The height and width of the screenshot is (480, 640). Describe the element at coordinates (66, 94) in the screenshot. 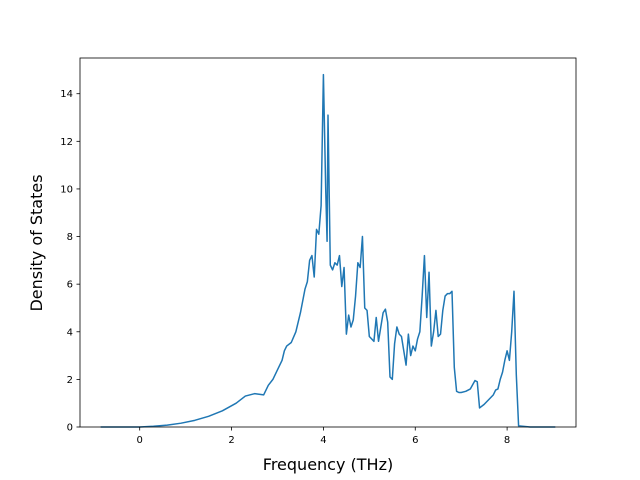

I see `y-tick-label: 14` at that location.